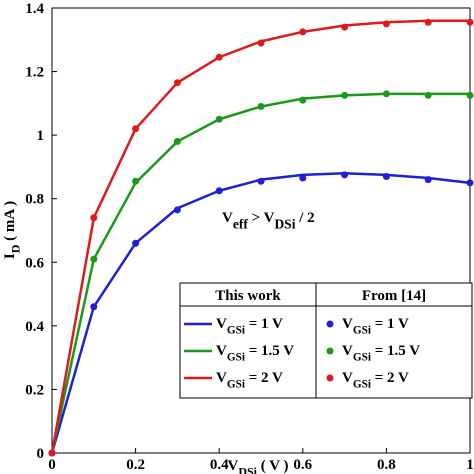  What do you see at coordinates (41, 454) in the screenshot?
I see `y-tick-label: 0` at bounding box center [41, 454].